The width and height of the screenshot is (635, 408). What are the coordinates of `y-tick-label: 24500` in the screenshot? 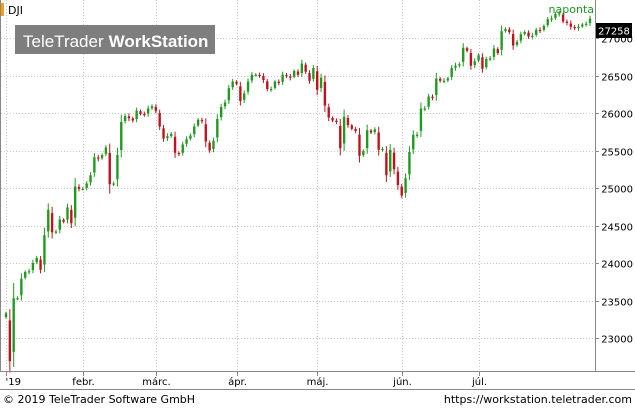 It's located at (617, 228).